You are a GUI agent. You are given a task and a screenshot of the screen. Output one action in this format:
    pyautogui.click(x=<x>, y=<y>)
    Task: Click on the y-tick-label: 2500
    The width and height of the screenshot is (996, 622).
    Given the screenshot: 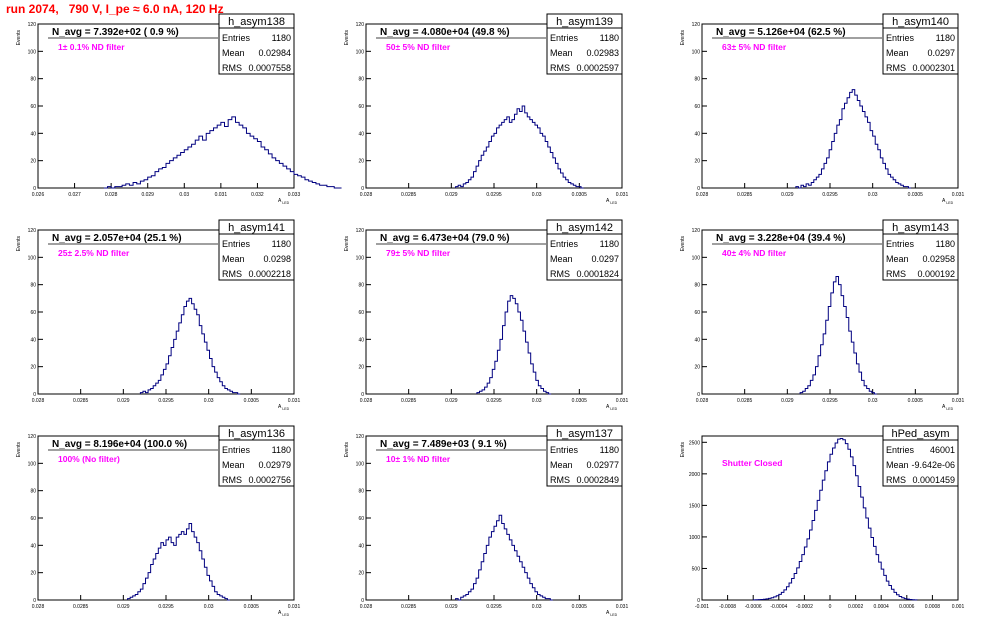 What is the action you would take?
    pyautogui.click(x=694, y=443)
    